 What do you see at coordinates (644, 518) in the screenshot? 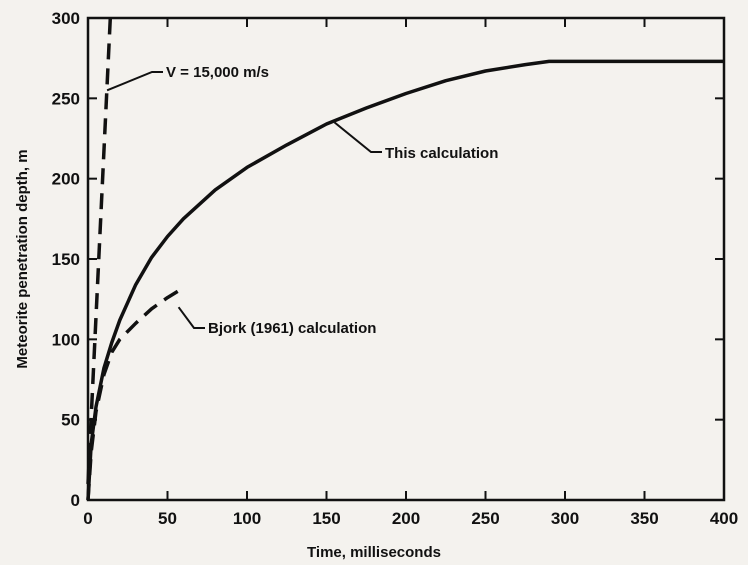
I see `x-tick-label: 350` at bounding box center [644, 518].